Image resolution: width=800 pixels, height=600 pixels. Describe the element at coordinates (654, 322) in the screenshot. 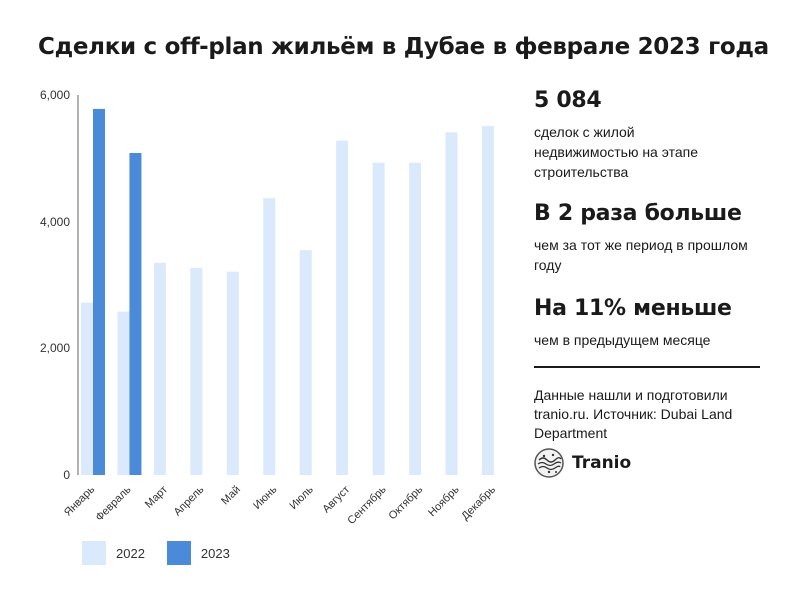

I see `stat-mom: На 11% меньше чем в предыдущем месяце` at that location.